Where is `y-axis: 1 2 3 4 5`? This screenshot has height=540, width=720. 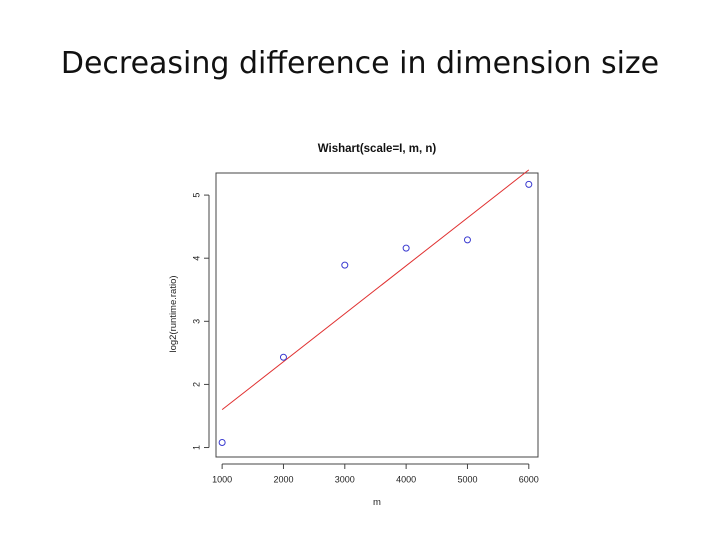
y-axis: 1 2 3 4 5 is located at coordinates (200, 321).